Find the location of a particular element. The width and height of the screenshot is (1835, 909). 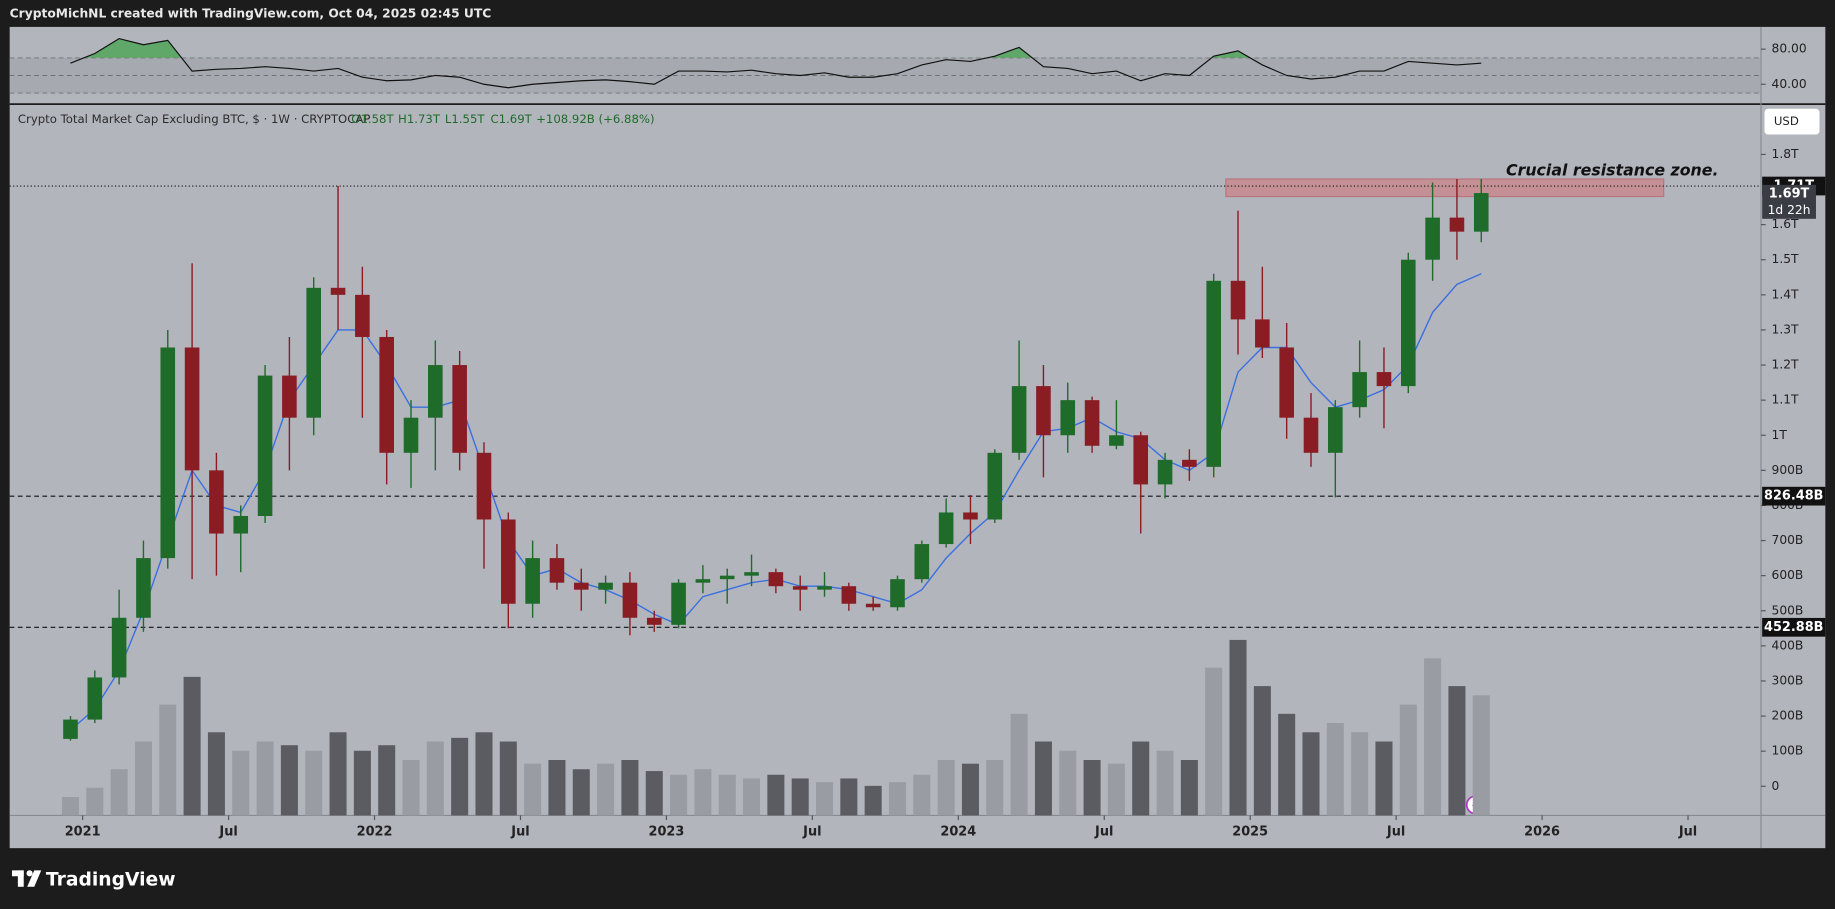

x-tick-label: 2024 is located at coordinates (958, 831).